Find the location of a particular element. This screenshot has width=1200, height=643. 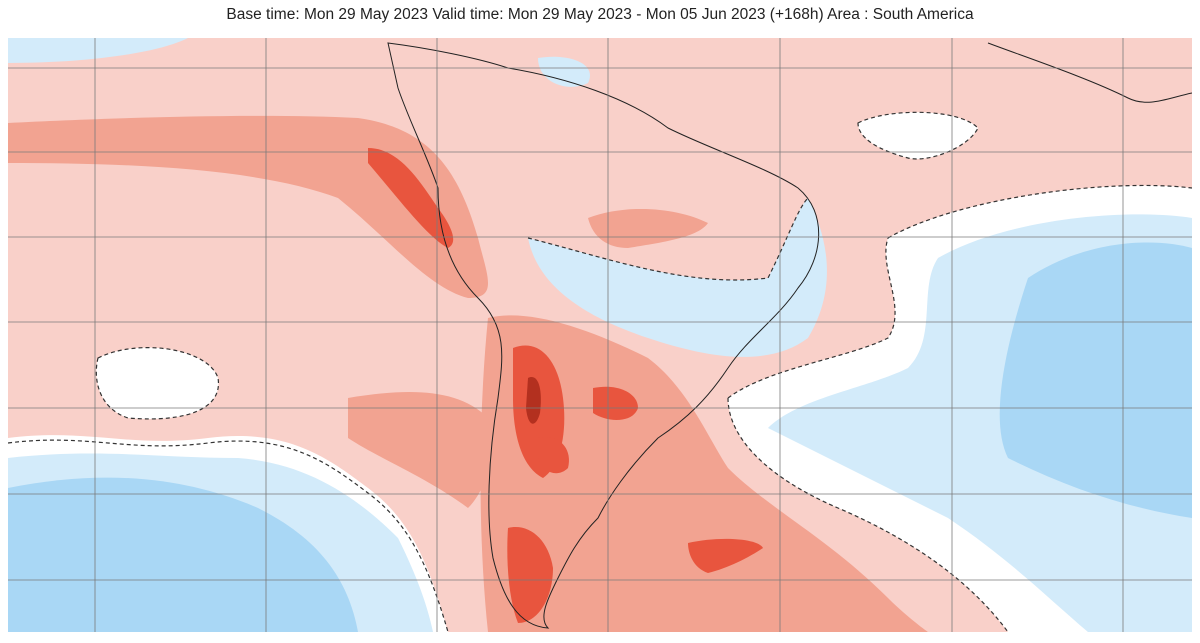

positive-anomaly-pacific-core is located at coordinates (411, 198).